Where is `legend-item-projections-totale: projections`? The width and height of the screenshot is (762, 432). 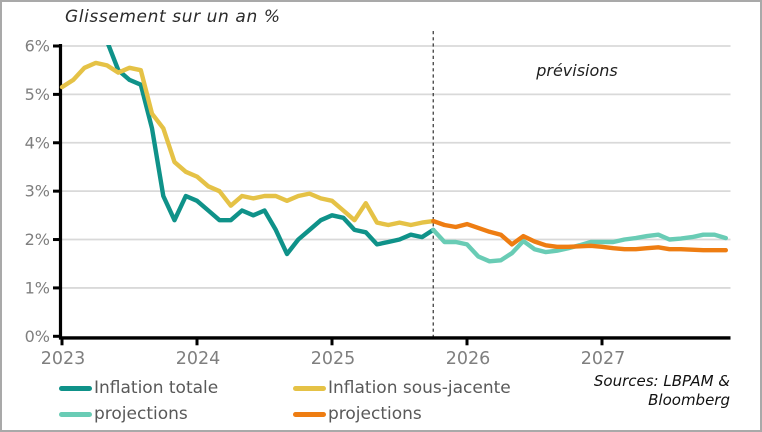
legend-item-projections-totale: projections is located at coordinates (123, 414).